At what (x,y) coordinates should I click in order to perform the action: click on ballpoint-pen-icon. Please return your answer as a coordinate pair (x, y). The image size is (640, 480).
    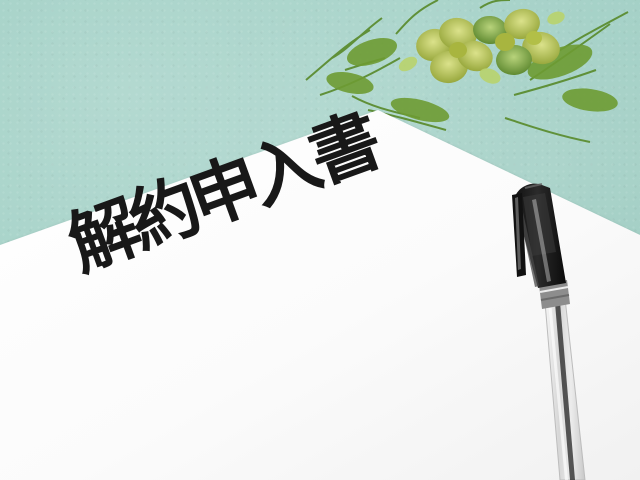
    Looking at the image, I should click on (549, 331).